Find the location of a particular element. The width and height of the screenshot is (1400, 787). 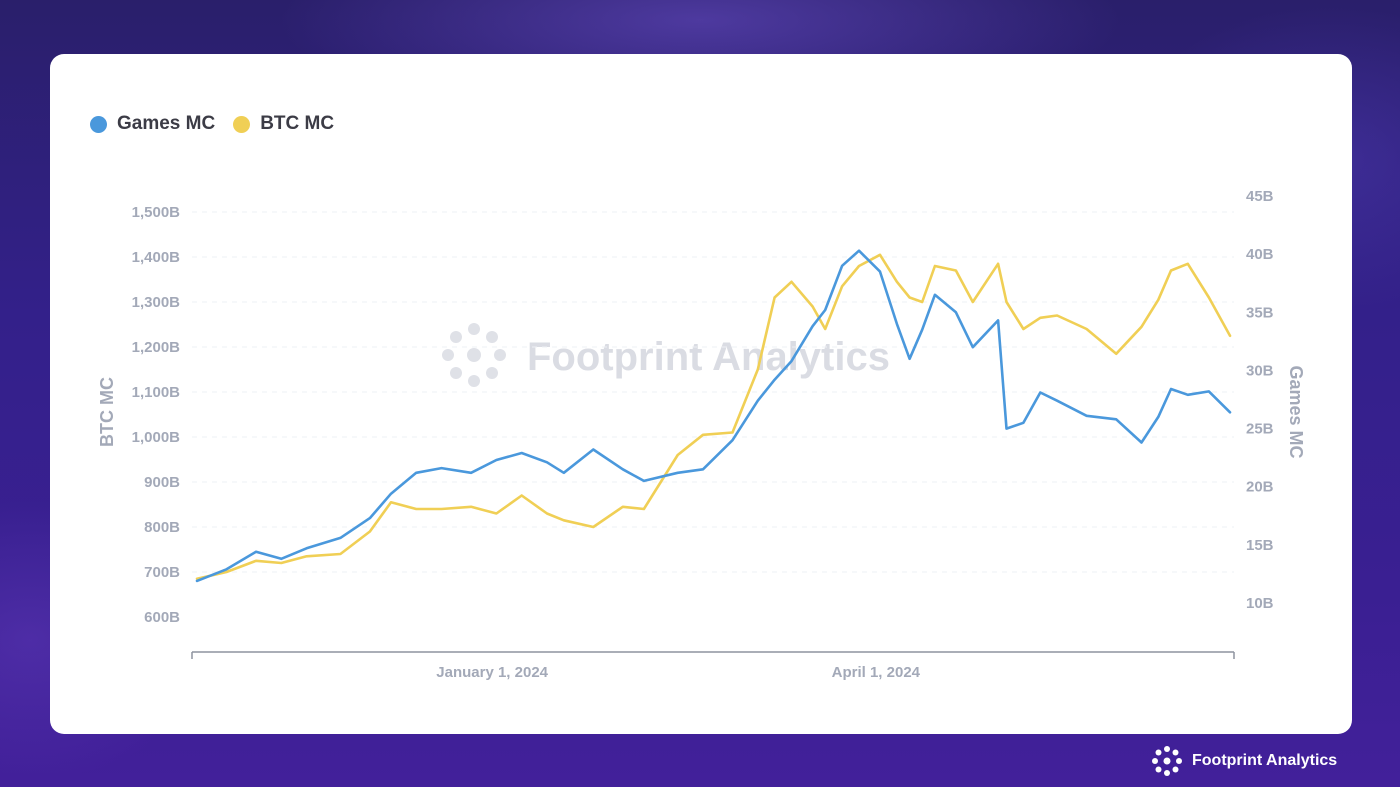

x-axis is located at coordinates (713, 655).